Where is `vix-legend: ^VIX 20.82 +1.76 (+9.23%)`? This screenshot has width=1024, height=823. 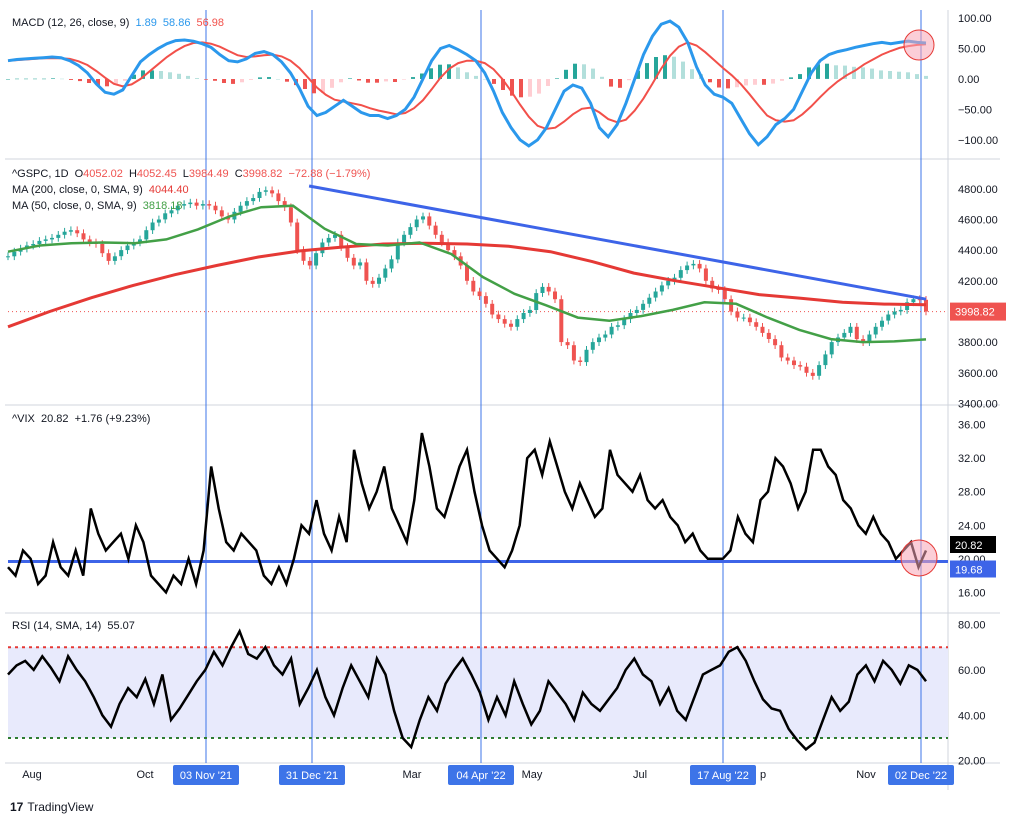 vix-legend: ^VIX 20.82 +1.76 (+9.23%) is located at coordinates (82, 419).